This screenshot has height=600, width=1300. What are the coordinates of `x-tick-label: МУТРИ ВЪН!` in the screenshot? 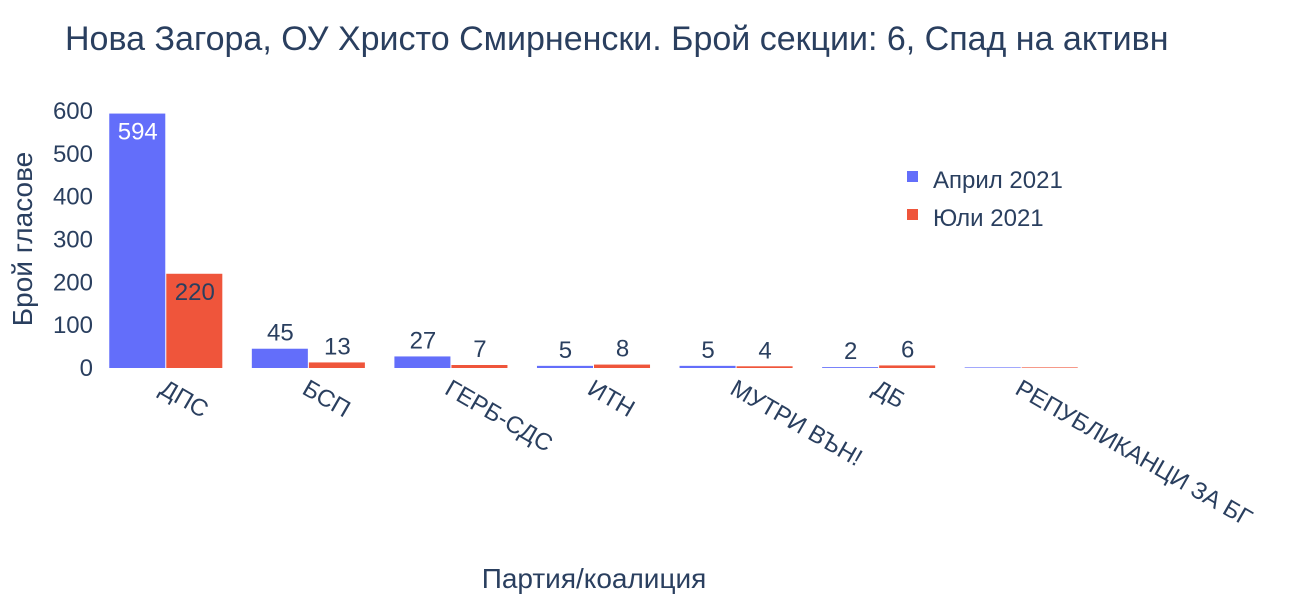 It's located at (796, 423).